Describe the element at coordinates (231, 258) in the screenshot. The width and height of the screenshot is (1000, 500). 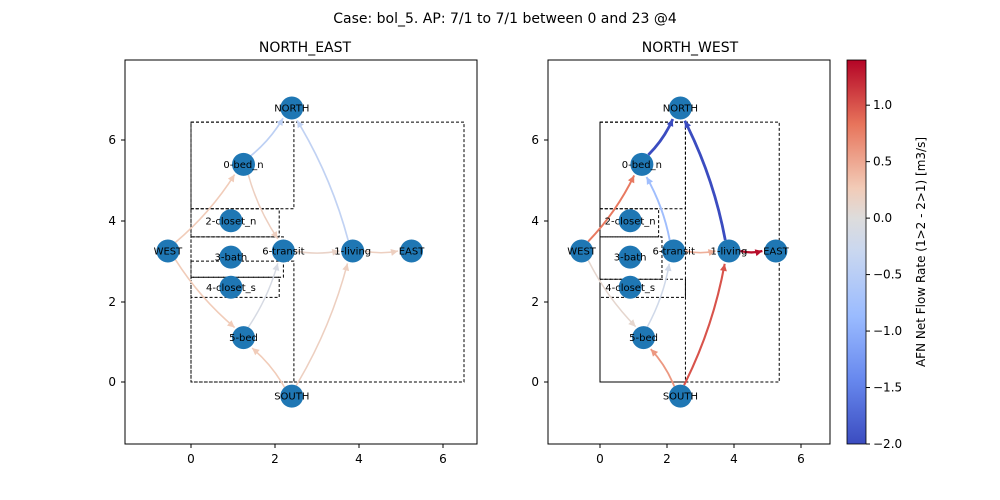
I see `node-label: 3-bath` at that location.